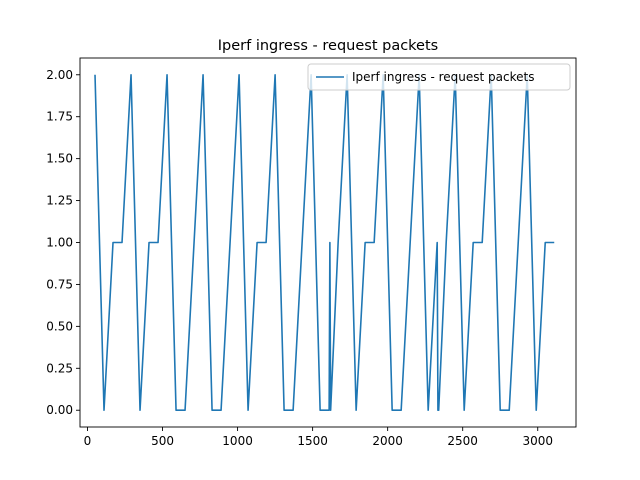 The width and height of the screenshot is (640, 480). Describe the element at coordinates (162, 441) in the screenshot. I see `x-tick-label: 500` at that location.